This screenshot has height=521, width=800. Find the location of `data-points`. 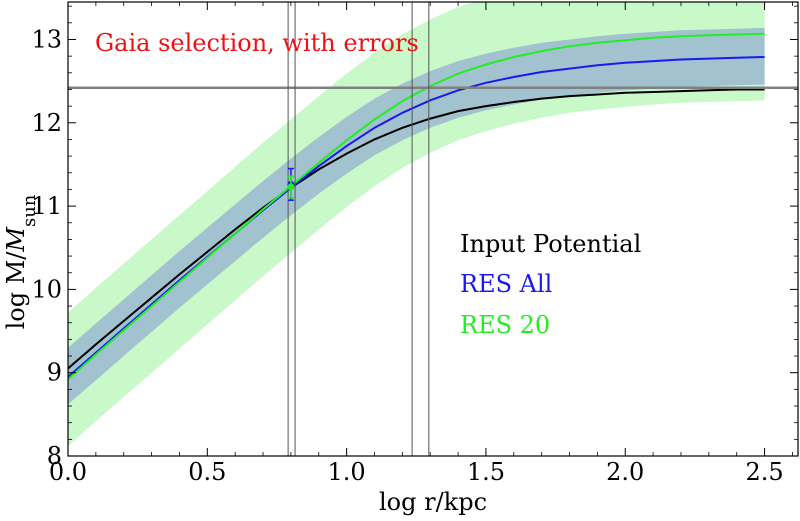

data-points is located at coordinates (291, 184).